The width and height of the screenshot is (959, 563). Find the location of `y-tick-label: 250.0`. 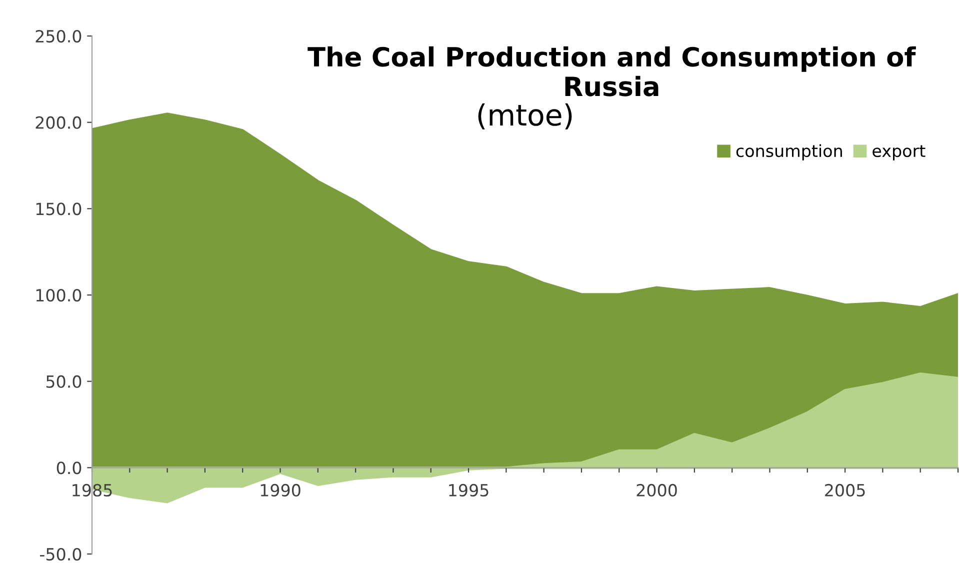

y-tick-label: 250.0 is located at coordinates (59, 36).